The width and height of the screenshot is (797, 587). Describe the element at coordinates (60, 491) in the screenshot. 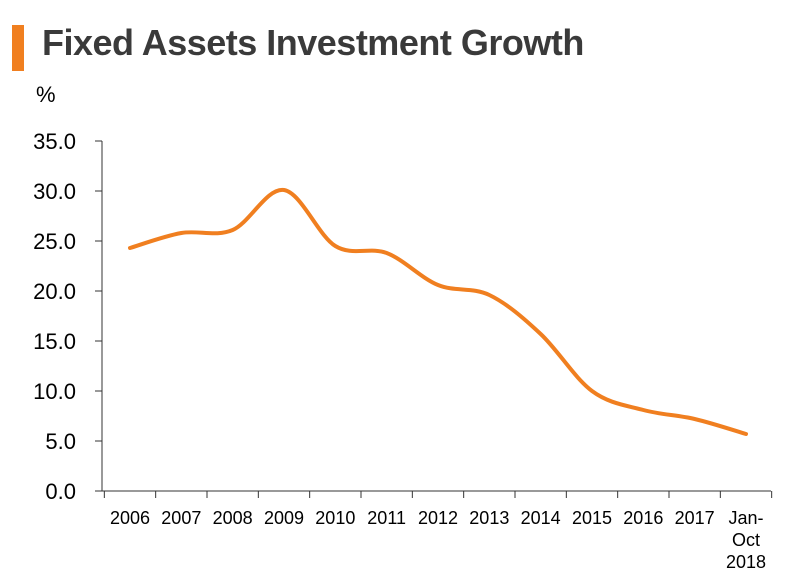

I see `y-tick-label: 0.0` at that location.